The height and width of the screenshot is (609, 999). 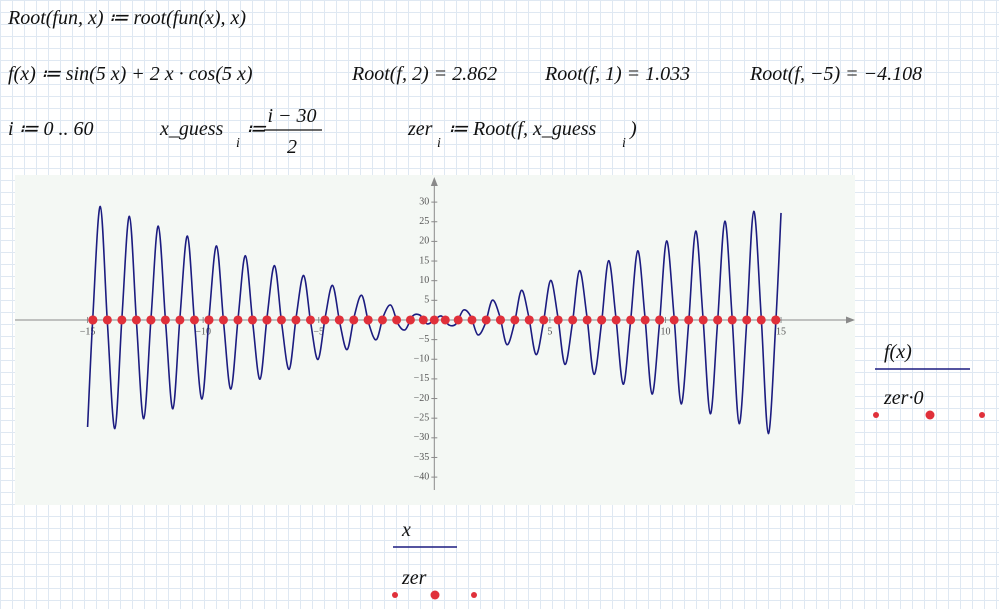 What do you see at coordinates (414, 578) in the screenshot?
I see `x-trace-label: zer` at bounding box center [414, 578].